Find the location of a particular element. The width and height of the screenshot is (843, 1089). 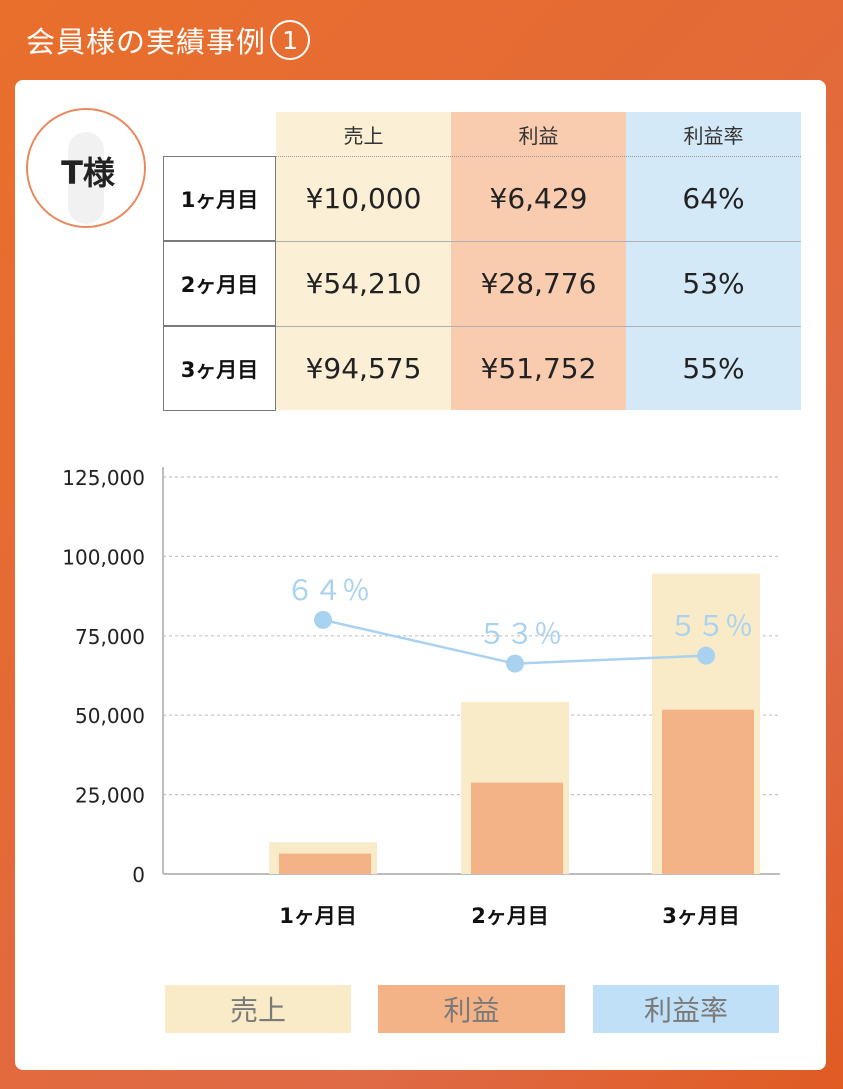

sales-column-bg is located at coordinates (363, 261).